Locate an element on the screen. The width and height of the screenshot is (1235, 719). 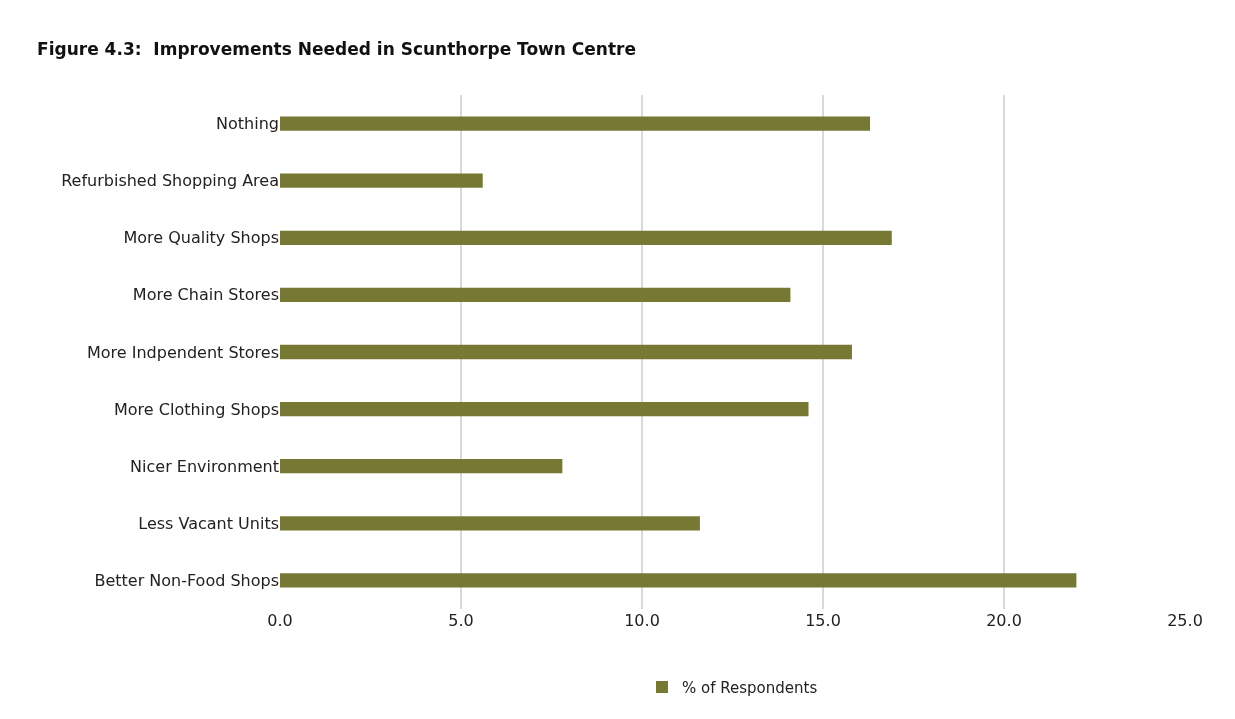
legend-label: % of Respondents is located at coordinates (750, 687).